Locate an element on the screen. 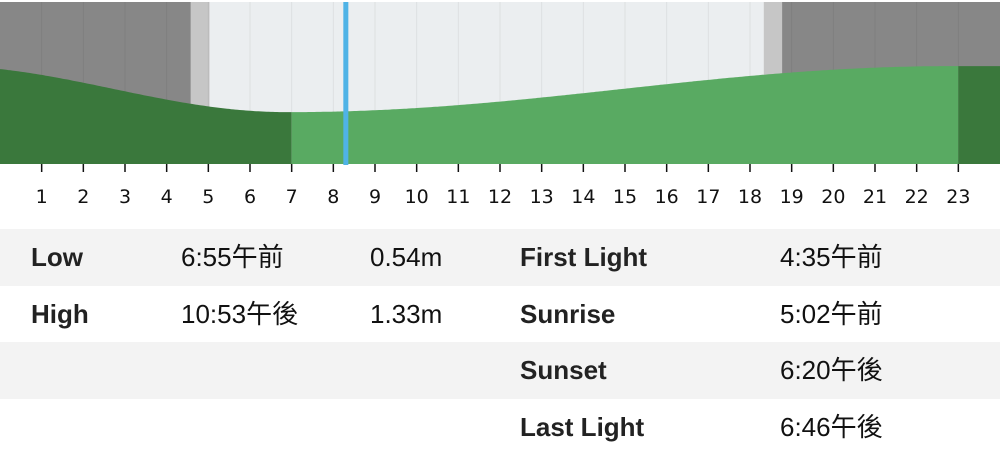 The image size is (1000, 464). sun-event-time: 6:20午後 is located at coordinates (831, 370).